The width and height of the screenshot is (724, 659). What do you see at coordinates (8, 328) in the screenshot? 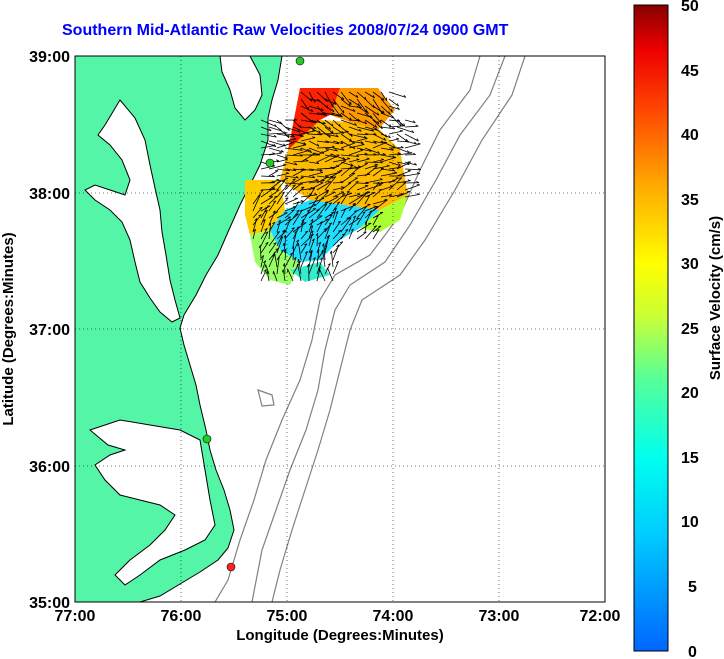
I see `y-axis-label: Latitude (Degrees:Minutes)` at bounding box center [8, 328].